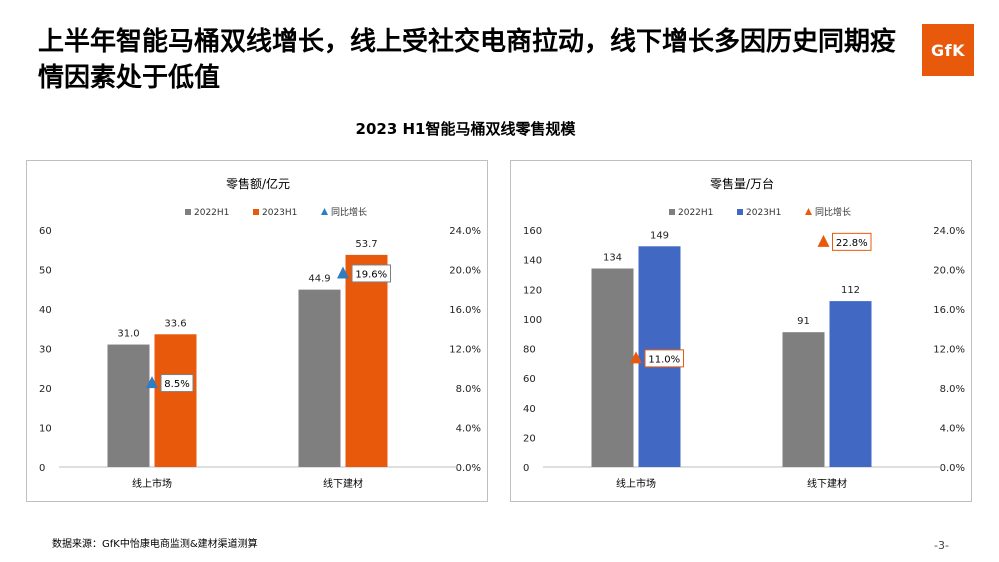 The image size is (999, 562). I want to click on growth-label: 19.6%, so click(371, 274).